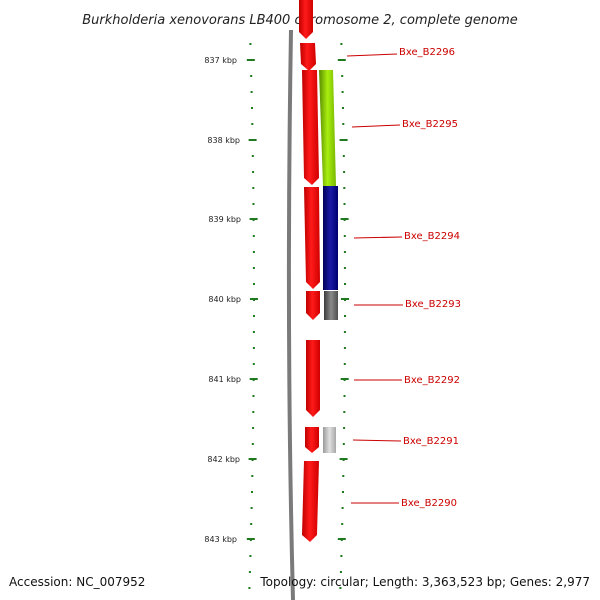 The height and width of the screenshot is (600, 600). What do you see at coordinates (223, 140) in the screenshot?
I see `kbp-label-838: 838 kbp` at bounding box center [223, 140].